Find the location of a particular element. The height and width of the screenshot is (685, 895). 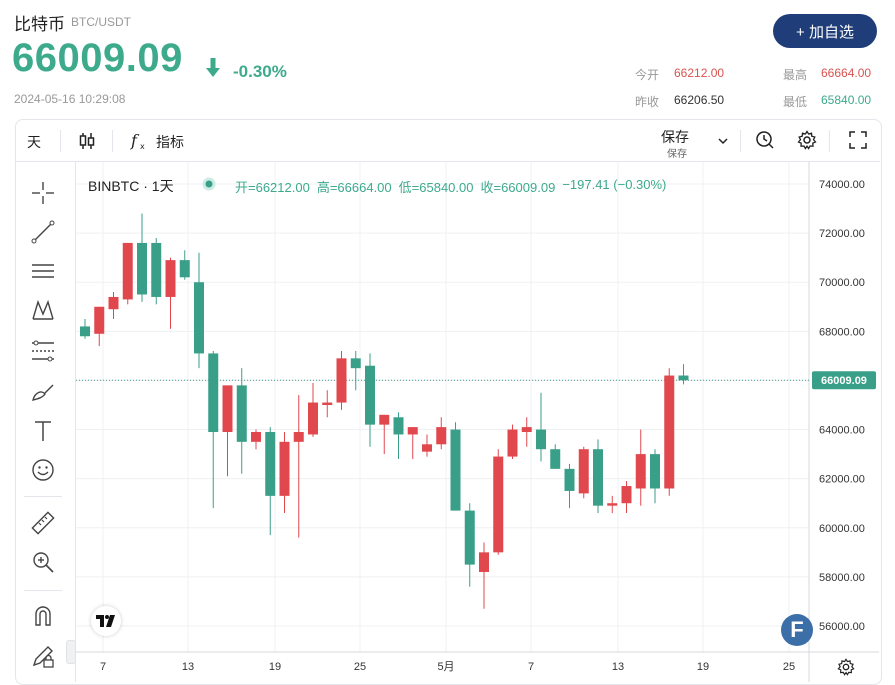

low-value: 65840.00 is located at coordinates (846, 100).